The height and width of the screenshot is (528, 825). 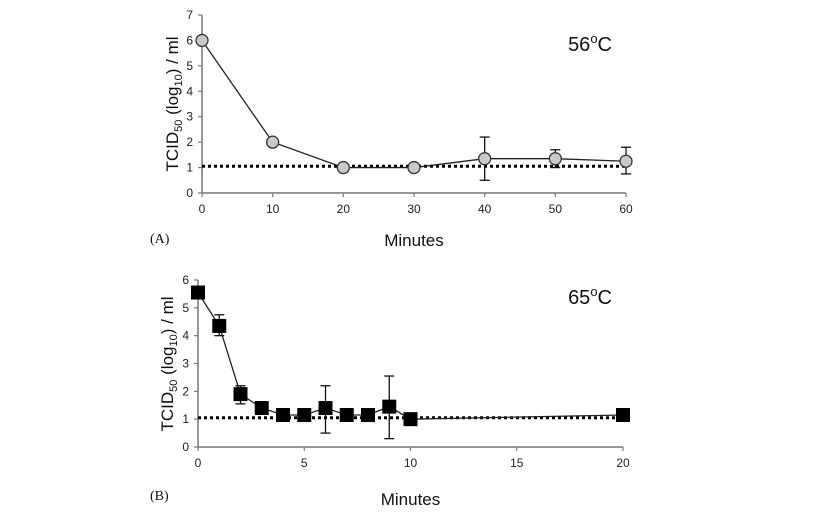 I want to click on temperature-annotation: 65oC, so click(x=590, y=296).